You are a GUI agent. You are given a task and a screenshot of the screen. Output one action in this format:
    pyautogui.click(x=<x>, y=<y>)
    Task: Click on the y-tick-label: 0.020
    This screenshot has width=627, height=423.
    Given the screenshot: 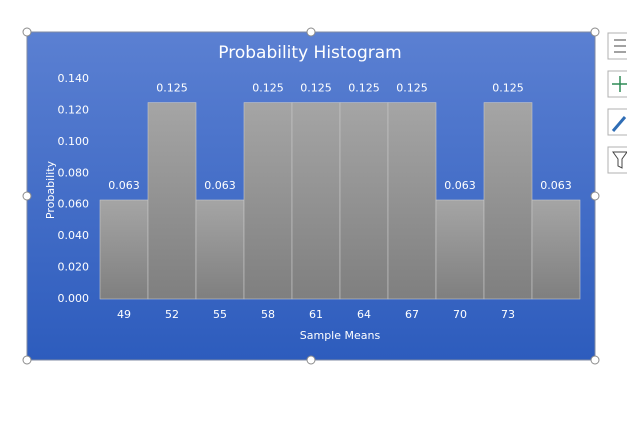 What is the action you would take?
    pyautogui.click(x=74, y=267)
    